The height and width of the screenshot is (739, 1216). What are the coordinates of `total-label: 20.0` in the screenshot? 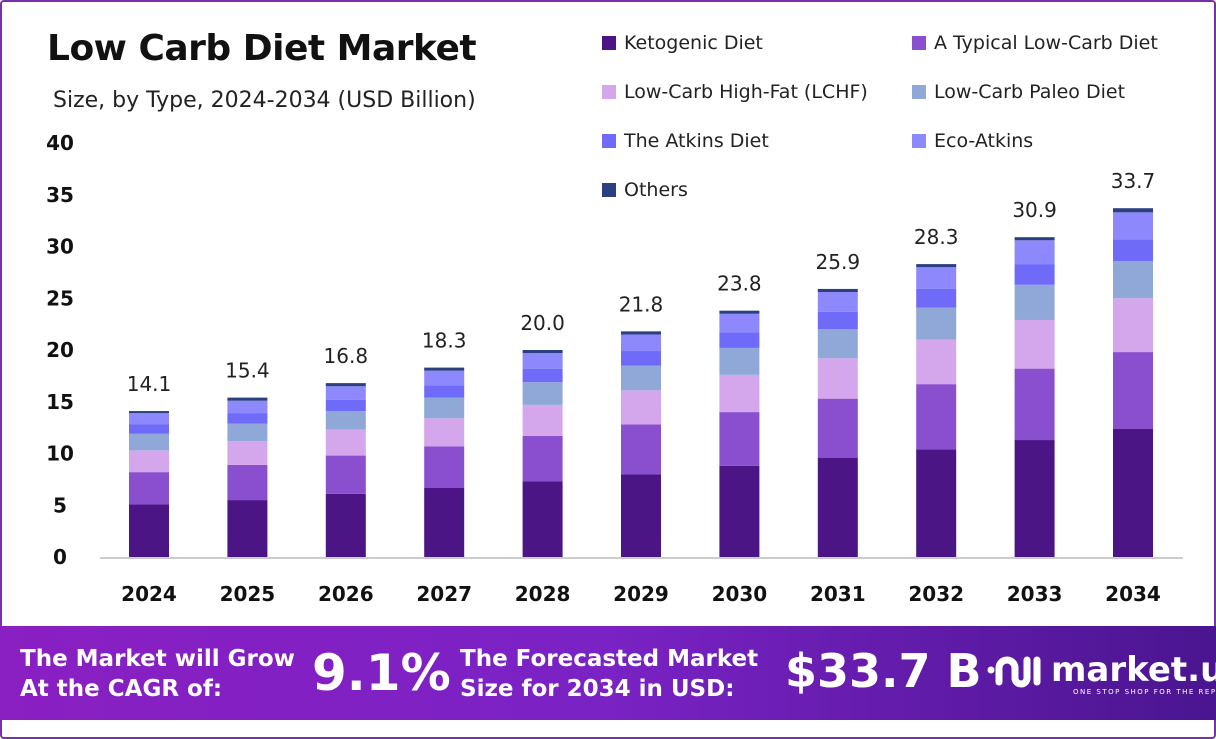 It's located at (542, 323).